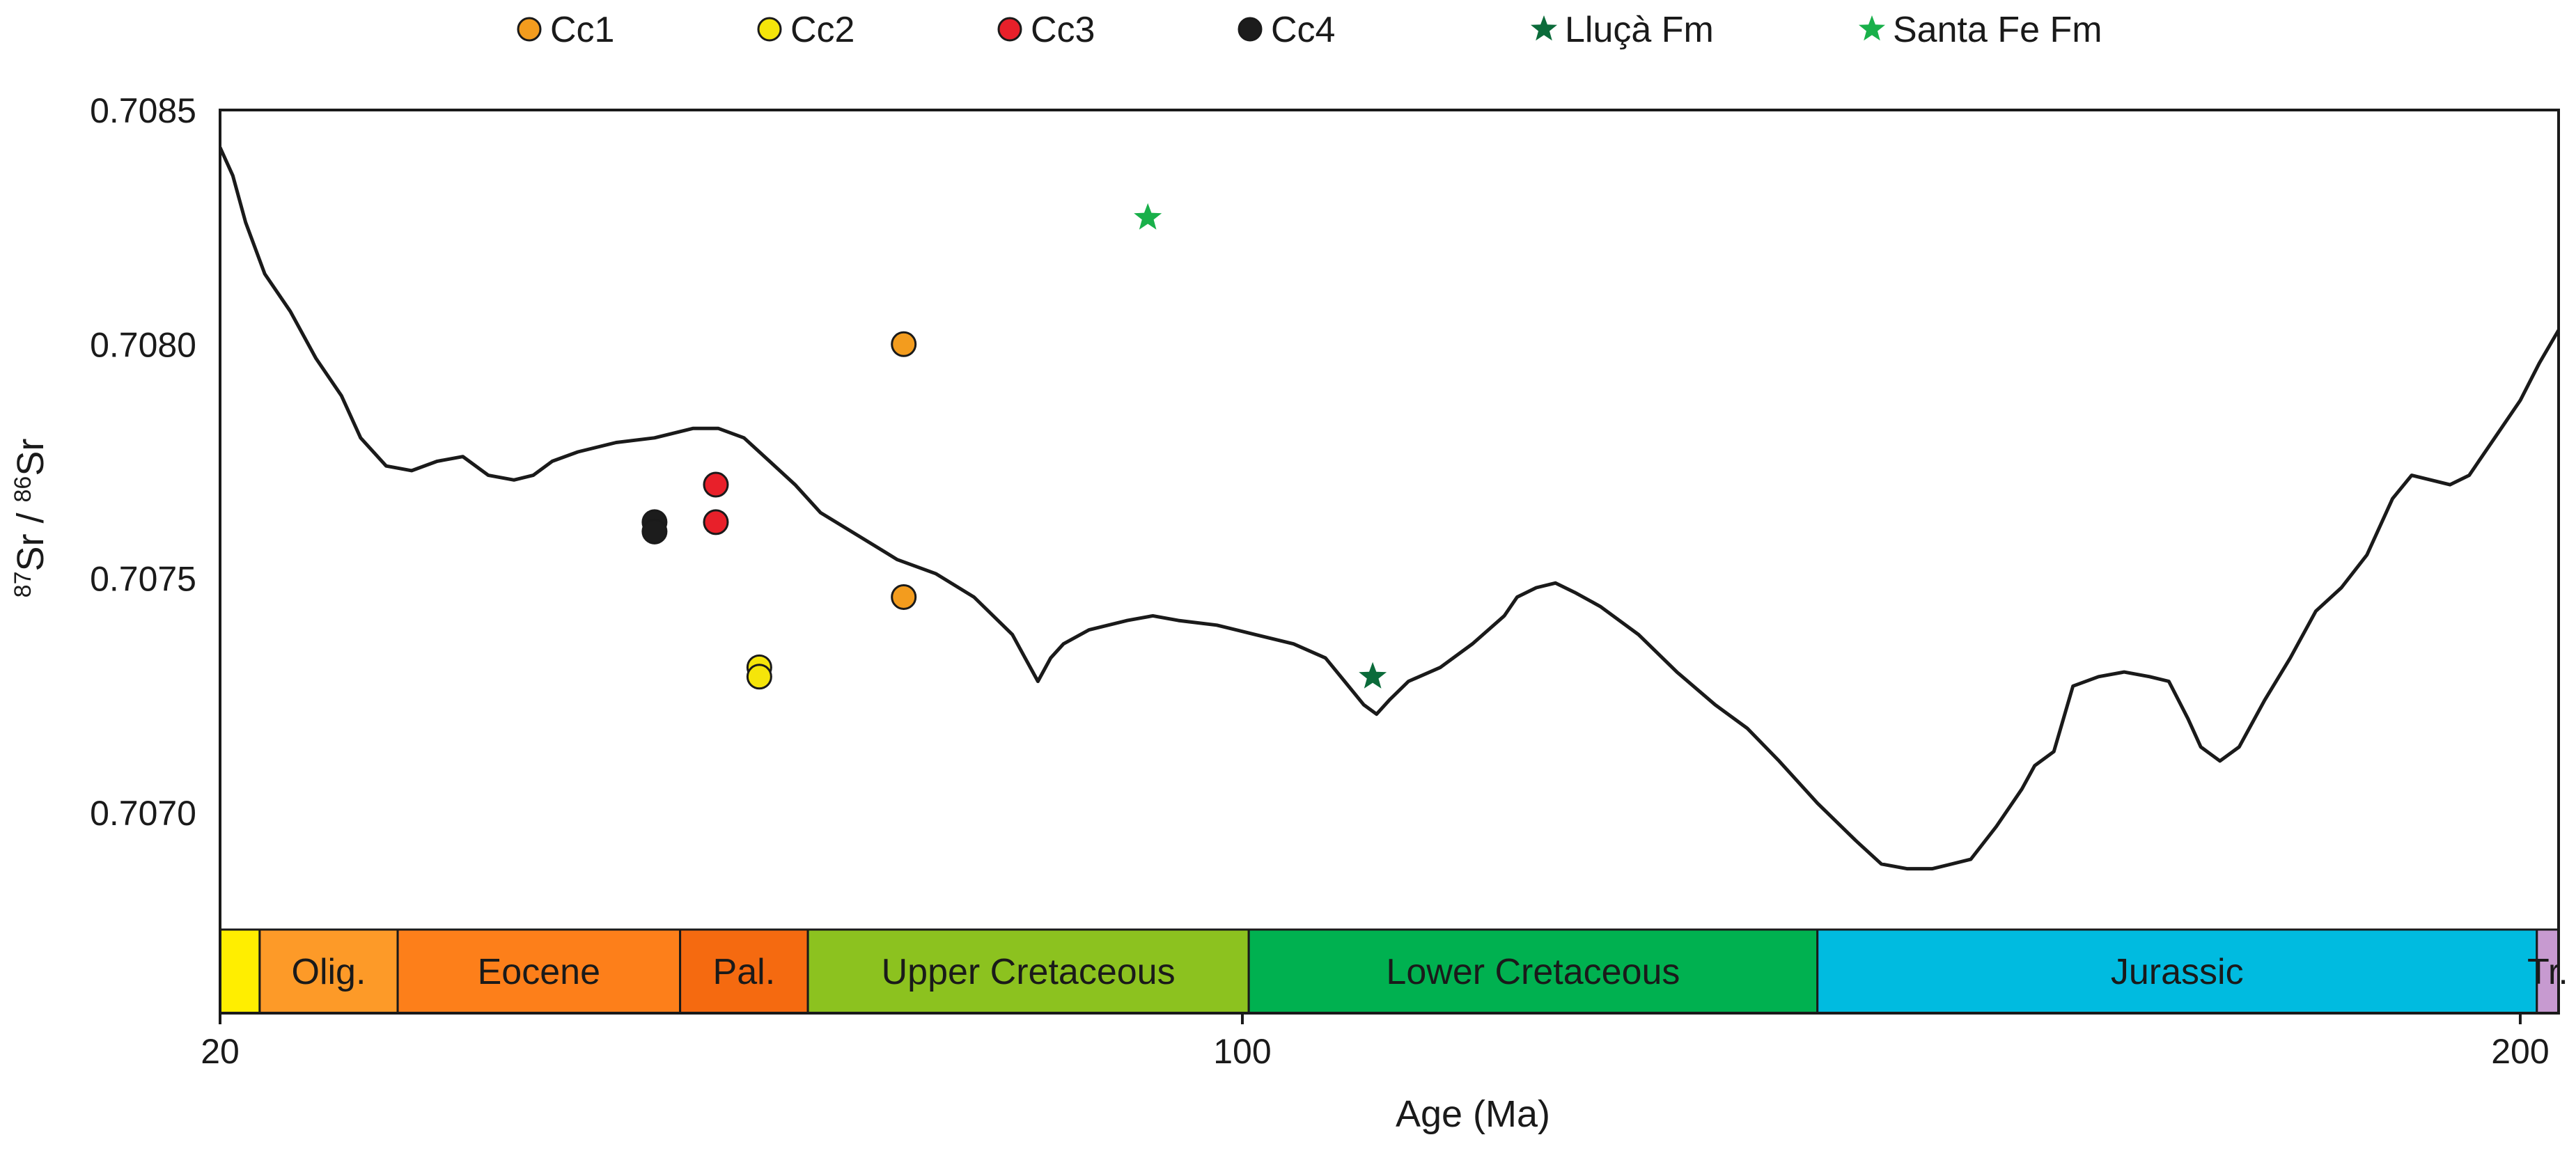 The image size is (2576, 1151). I want to click on y-axis: 0.7085 0.7080 0.7075 0.7070, so click(143, 462).